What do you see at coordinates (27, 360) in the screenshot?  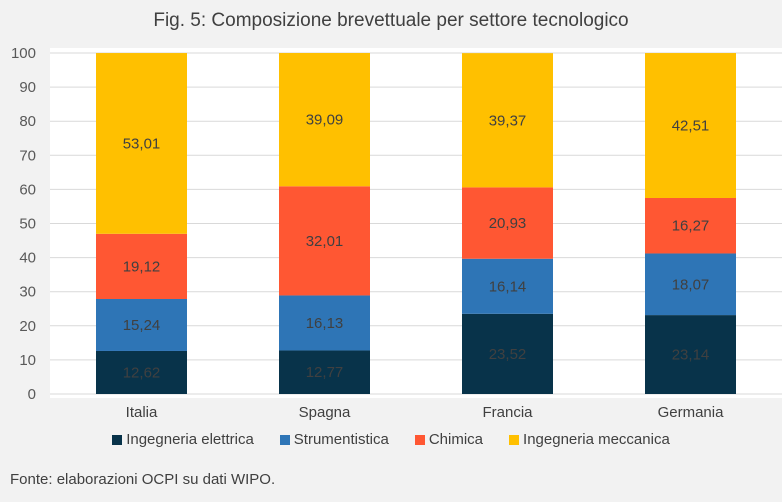 I see `y-tick-label: 10` at bounding box center [27, 360].